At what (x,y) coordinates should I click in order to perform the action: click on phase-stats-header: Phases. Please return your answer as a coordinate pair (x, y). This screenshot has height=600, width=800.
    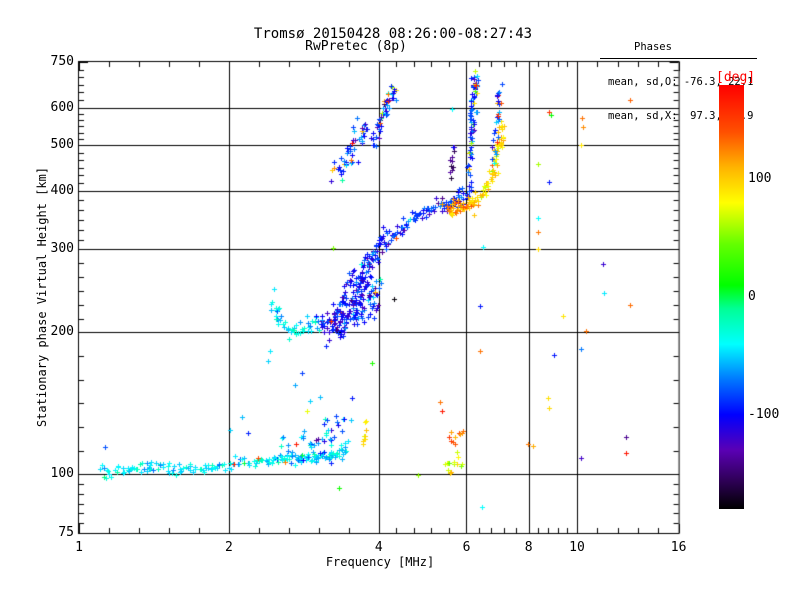
    Looking at the image, I should click on (653, 47).